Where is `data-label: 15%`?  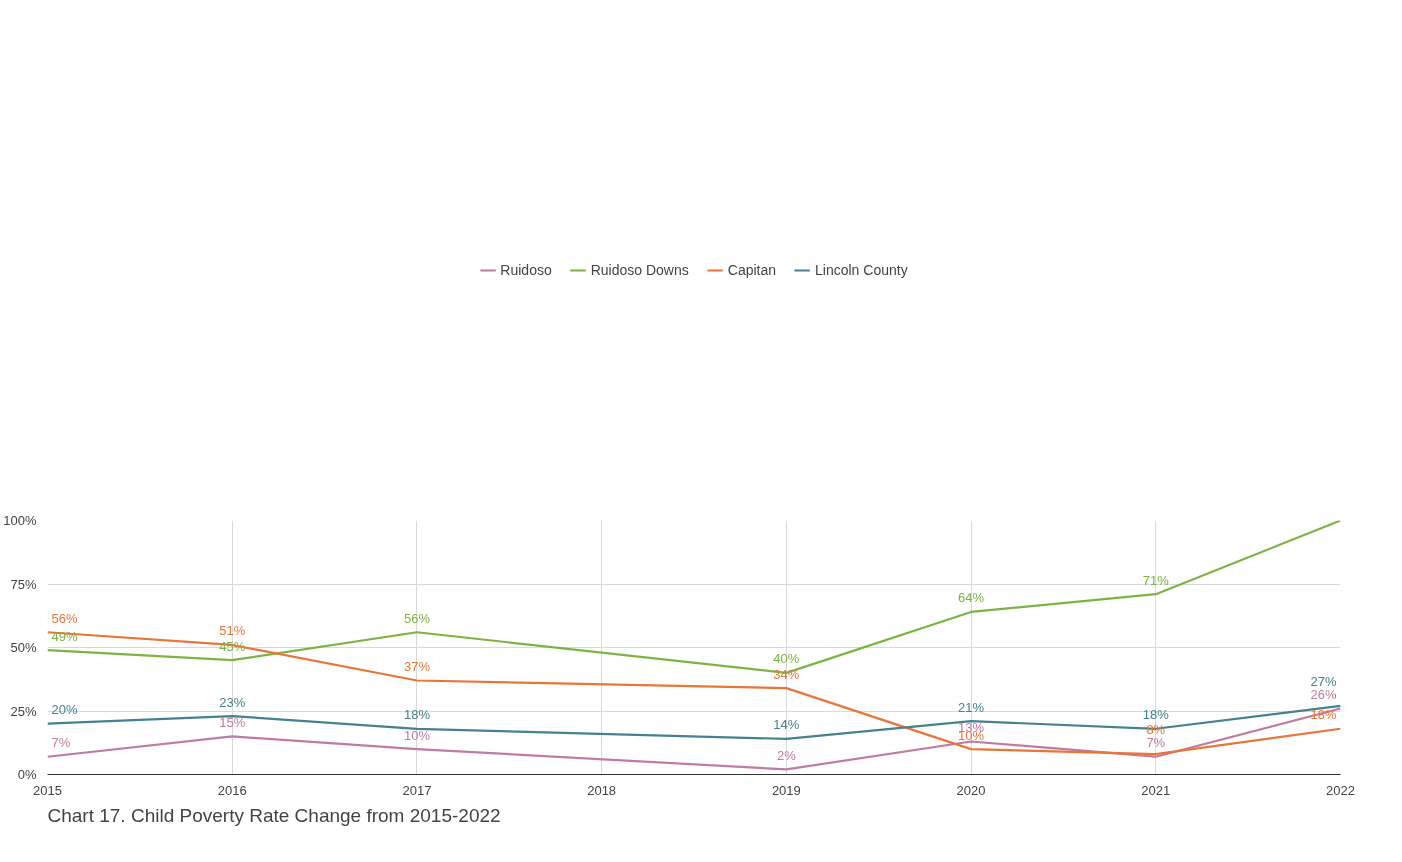 data-label: 15% is located at coordinates (232, 722).